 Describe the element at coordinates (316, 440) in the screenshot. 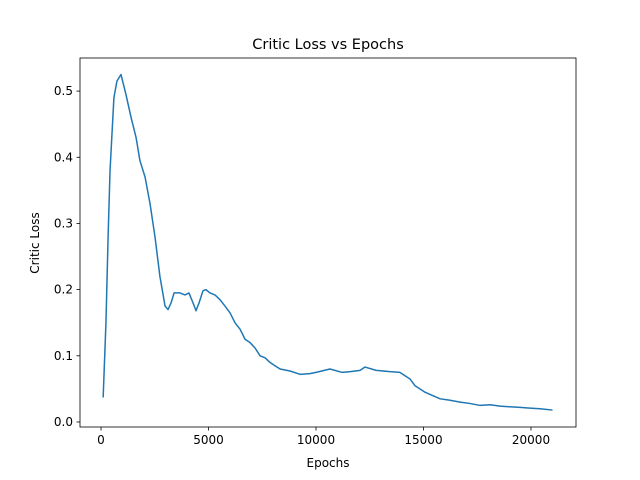

I see `x-tick-label: 10000` at that location.